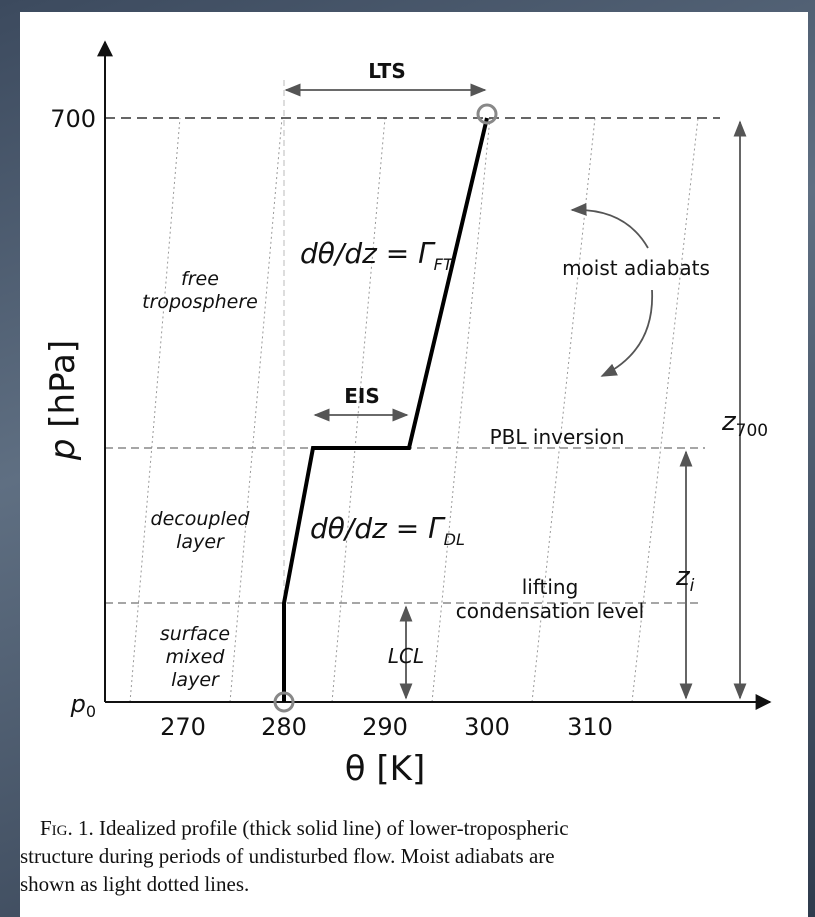  I want to click on region-label: free, so click(200, 279).